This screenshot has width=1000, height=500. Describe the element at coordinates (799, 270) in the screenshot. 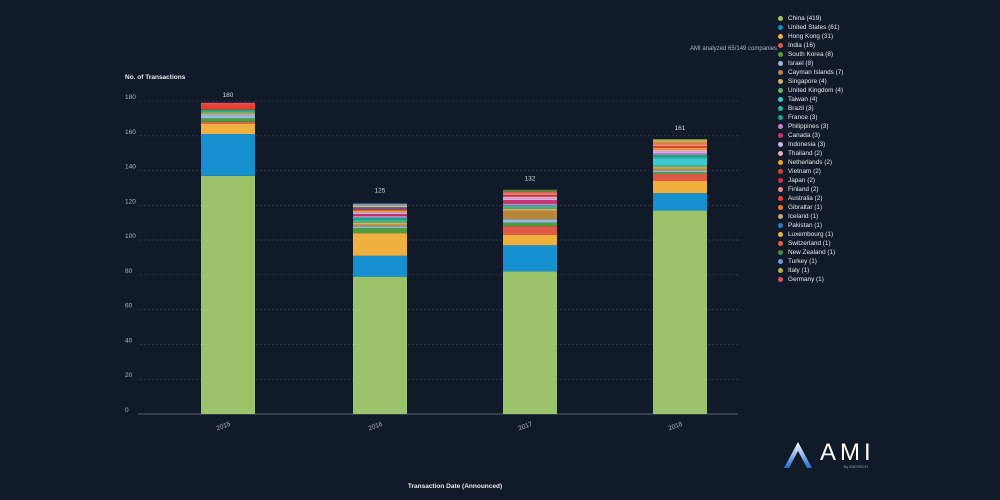

I see `legend-label: Italy (1)` at that location.